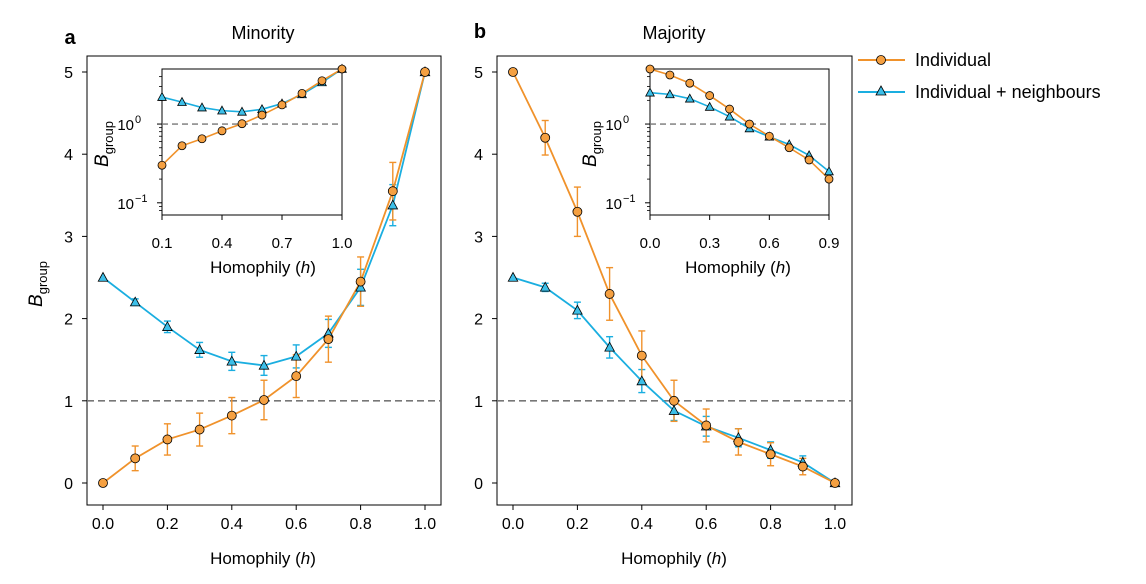  I want to click on inset-y-tick-exponent-a-1: 0, so click(138, 120).